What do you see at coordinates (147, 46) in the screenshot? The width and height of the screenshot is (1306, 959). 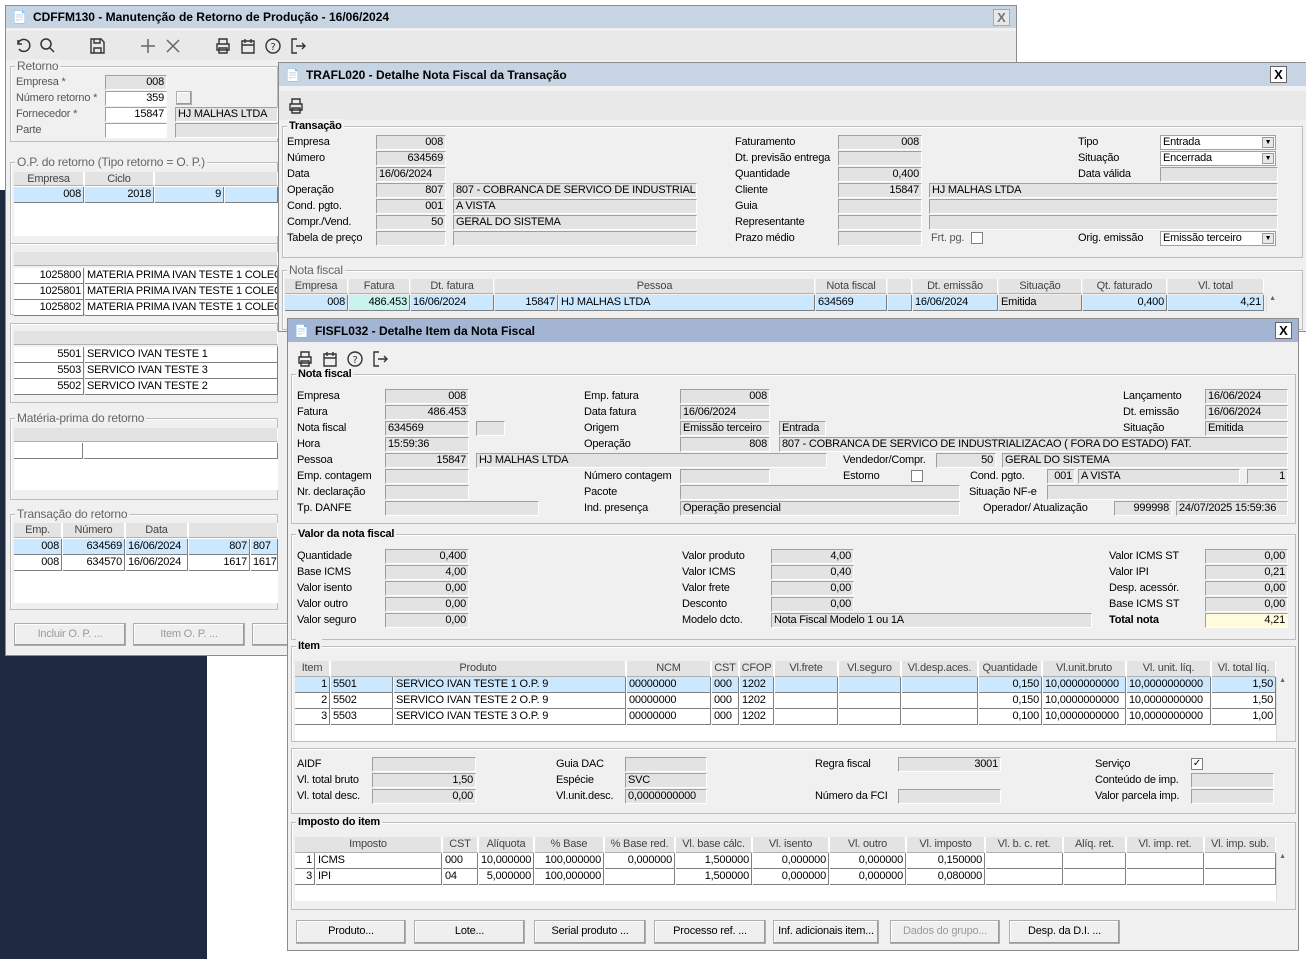 I see `add-icon` at bounding box center [147, 46].